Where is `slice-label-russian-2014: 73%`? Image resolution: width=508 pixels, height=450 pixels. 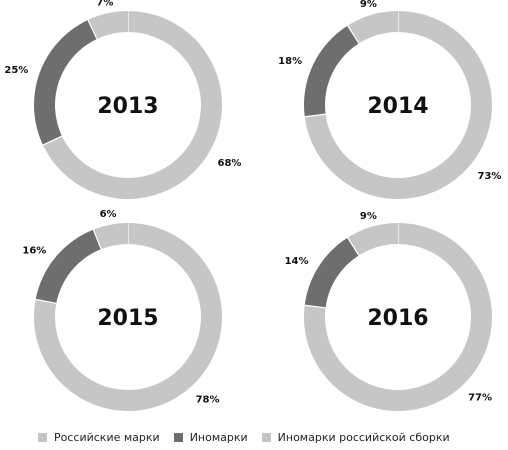
slice-label-russian-2014: 73% is located at coordinates (490, 176).